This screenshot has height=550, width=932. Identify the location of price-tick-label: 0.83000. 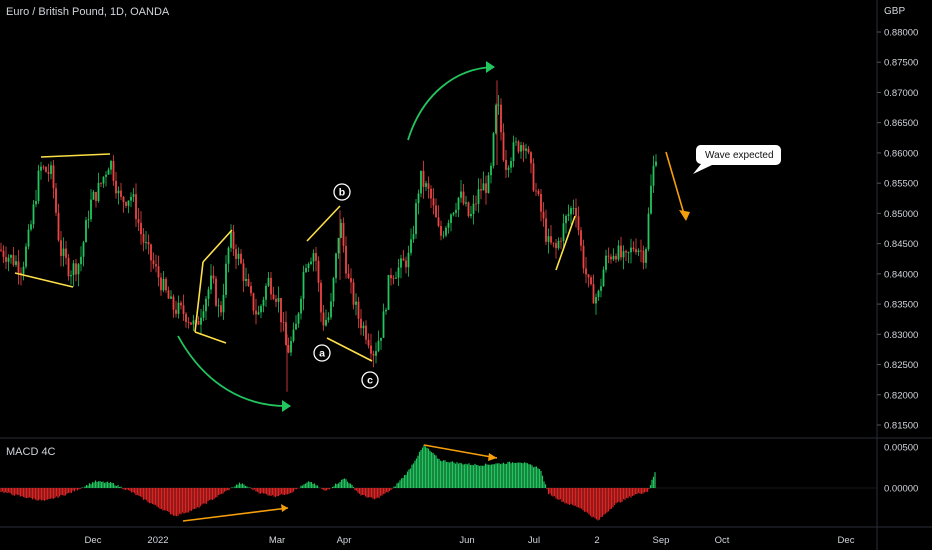
(901, 335).